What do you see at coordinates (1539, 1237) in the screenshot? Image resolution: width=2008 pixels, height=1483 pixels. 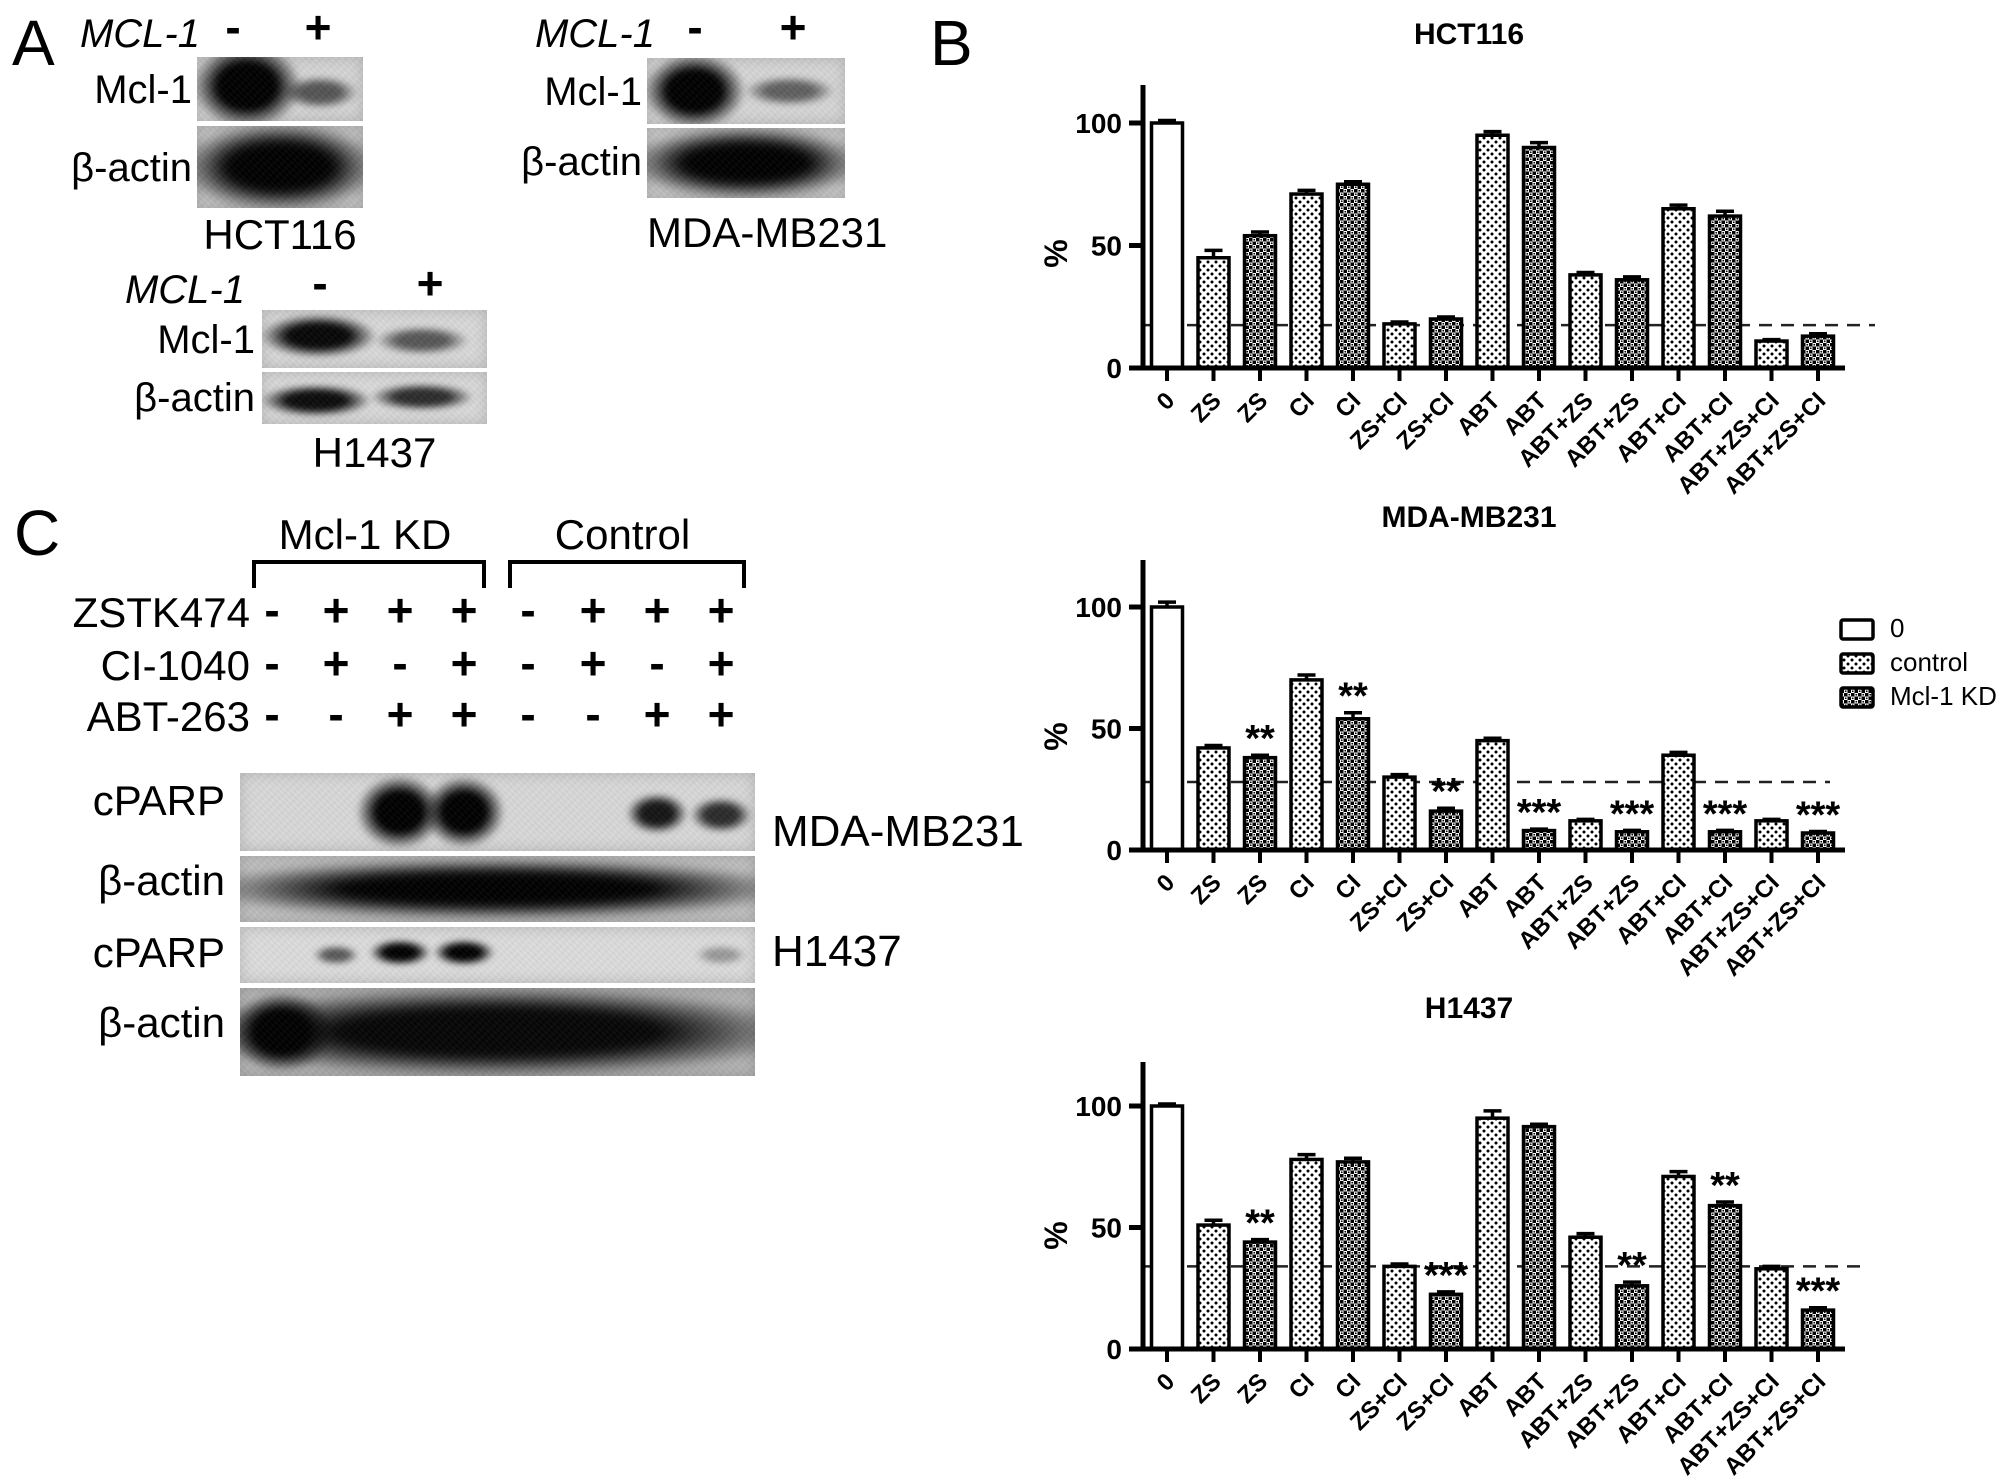 I see `bar-ABT-Mcl-1 KD` at bounding box center [1539, 1237].